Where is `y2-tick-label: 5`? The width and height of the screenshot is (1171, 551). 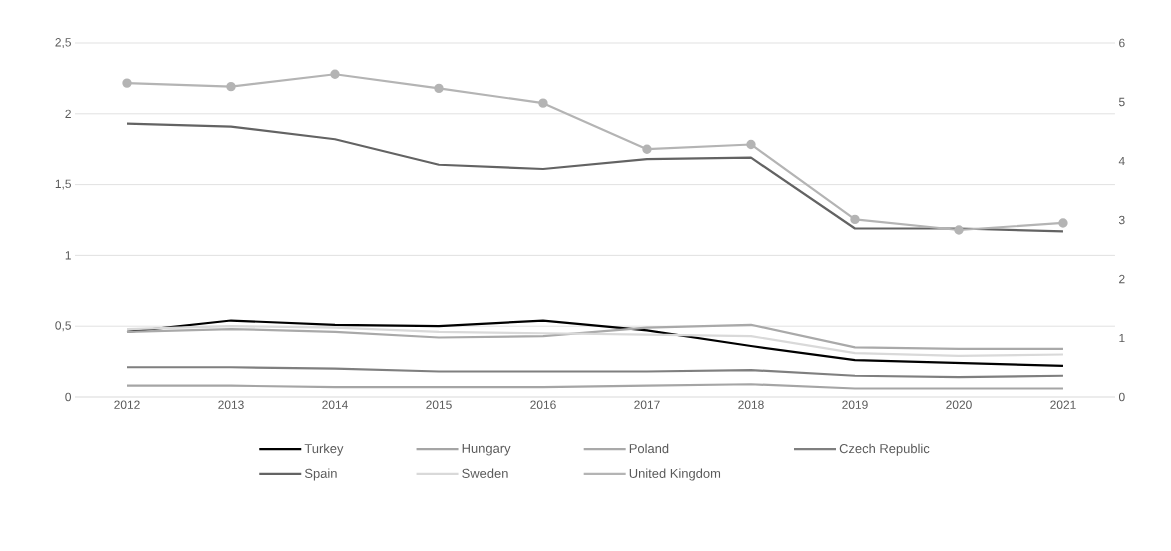 y2-tick-label: 5 is located at coordinates (1121, 102).